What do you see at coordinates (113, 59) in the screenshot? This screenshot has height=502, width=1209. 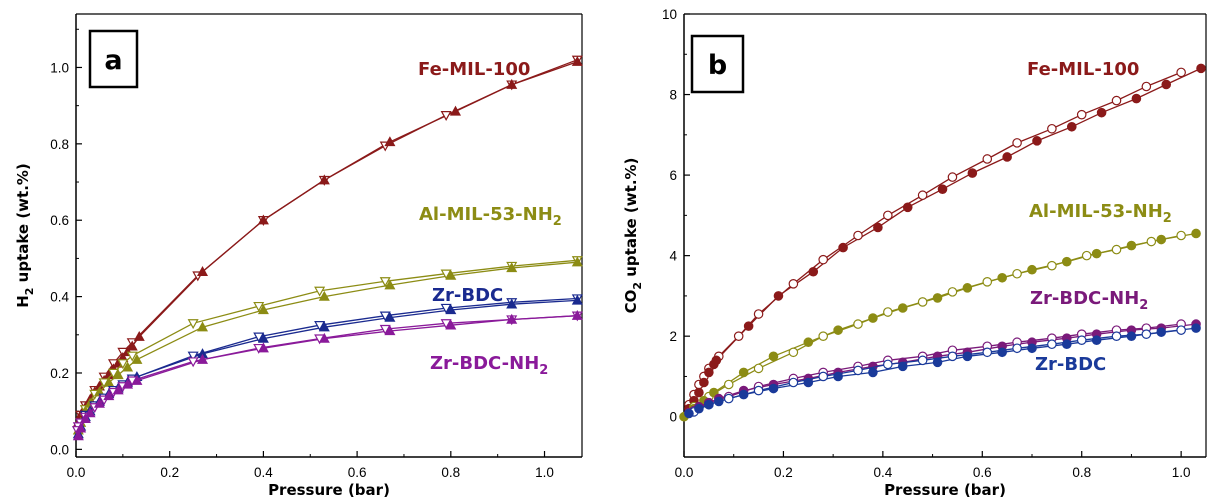 I see `panel-letter-box` at bounding box center [113, 59].